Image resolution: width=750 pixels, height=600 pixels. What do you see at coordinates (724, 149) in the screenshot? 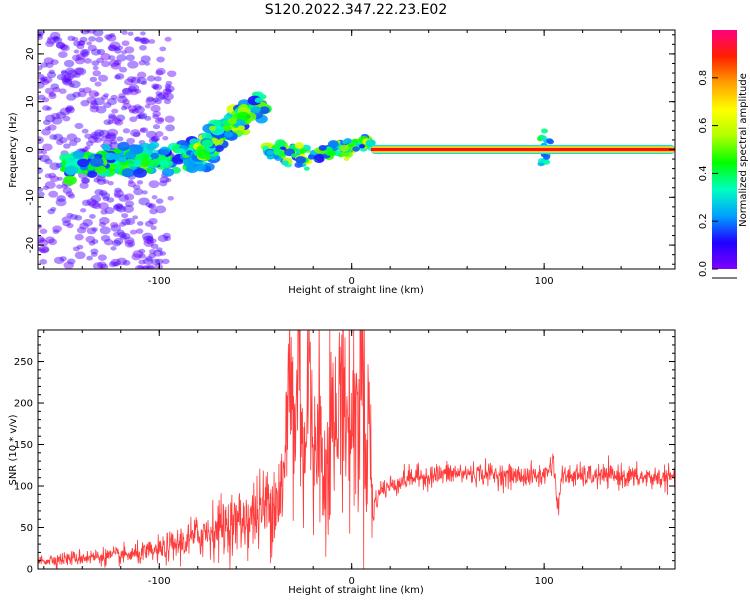
I see `colorbar-bar` at bounding box center [724, 149].